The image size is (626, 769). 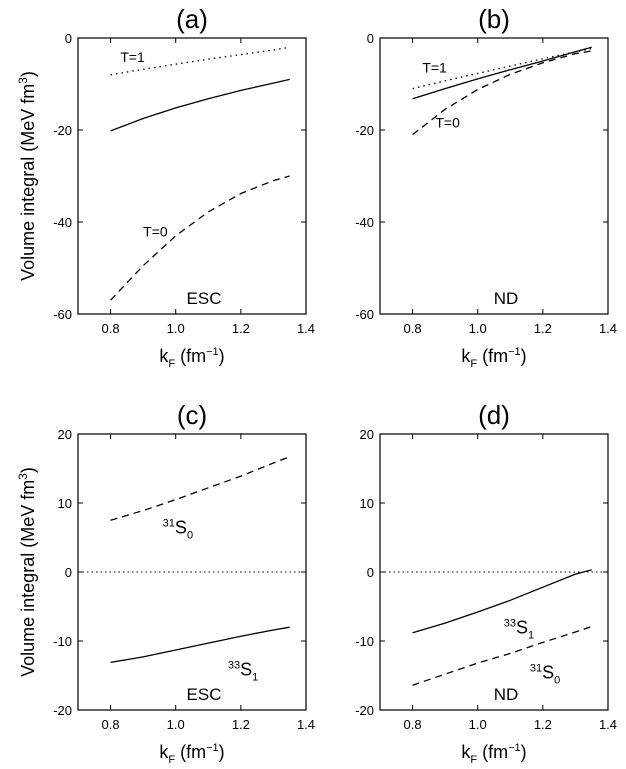 What do you see at coordinates (192, 19) in the screenshot?
I see `panel-title: (a)` at bounding box center [192, 19].